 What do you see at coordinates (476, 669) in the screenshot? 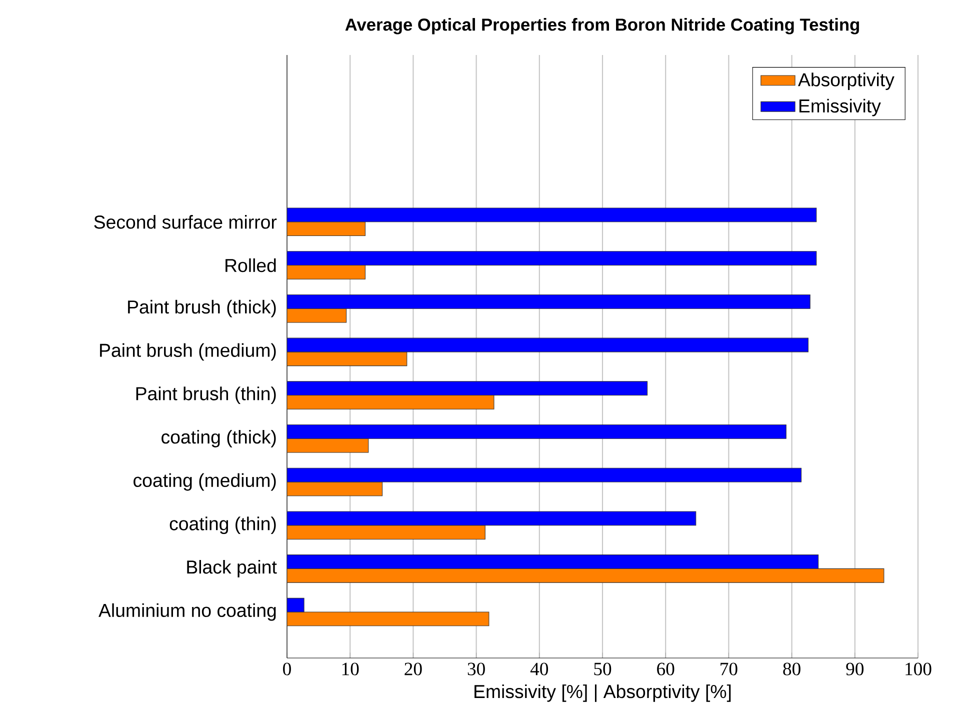
I see `x-tick-label: 30` at bounding box center [476, 669].